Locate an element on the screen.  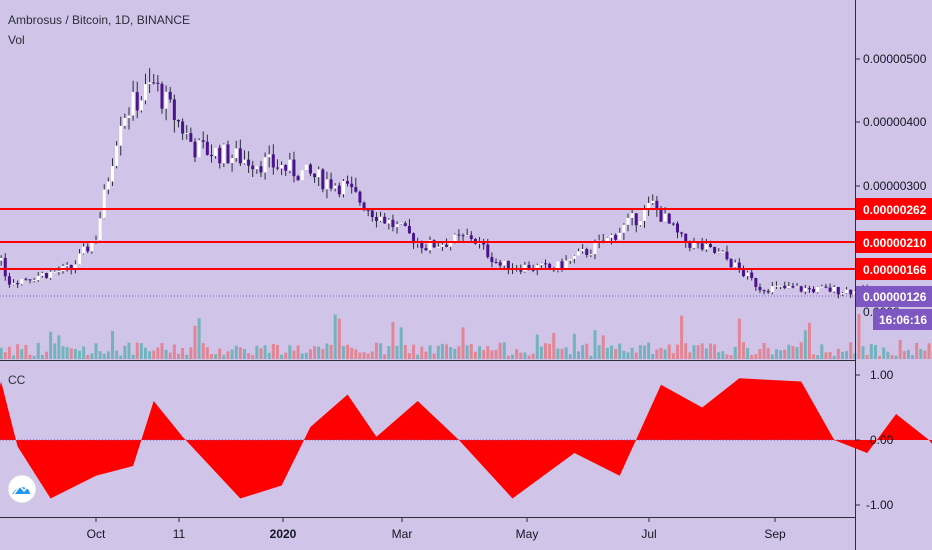
symbol-title: Ambrosus / Bitcoin, 1D, BINANCE is located at coordinates (99, 20).